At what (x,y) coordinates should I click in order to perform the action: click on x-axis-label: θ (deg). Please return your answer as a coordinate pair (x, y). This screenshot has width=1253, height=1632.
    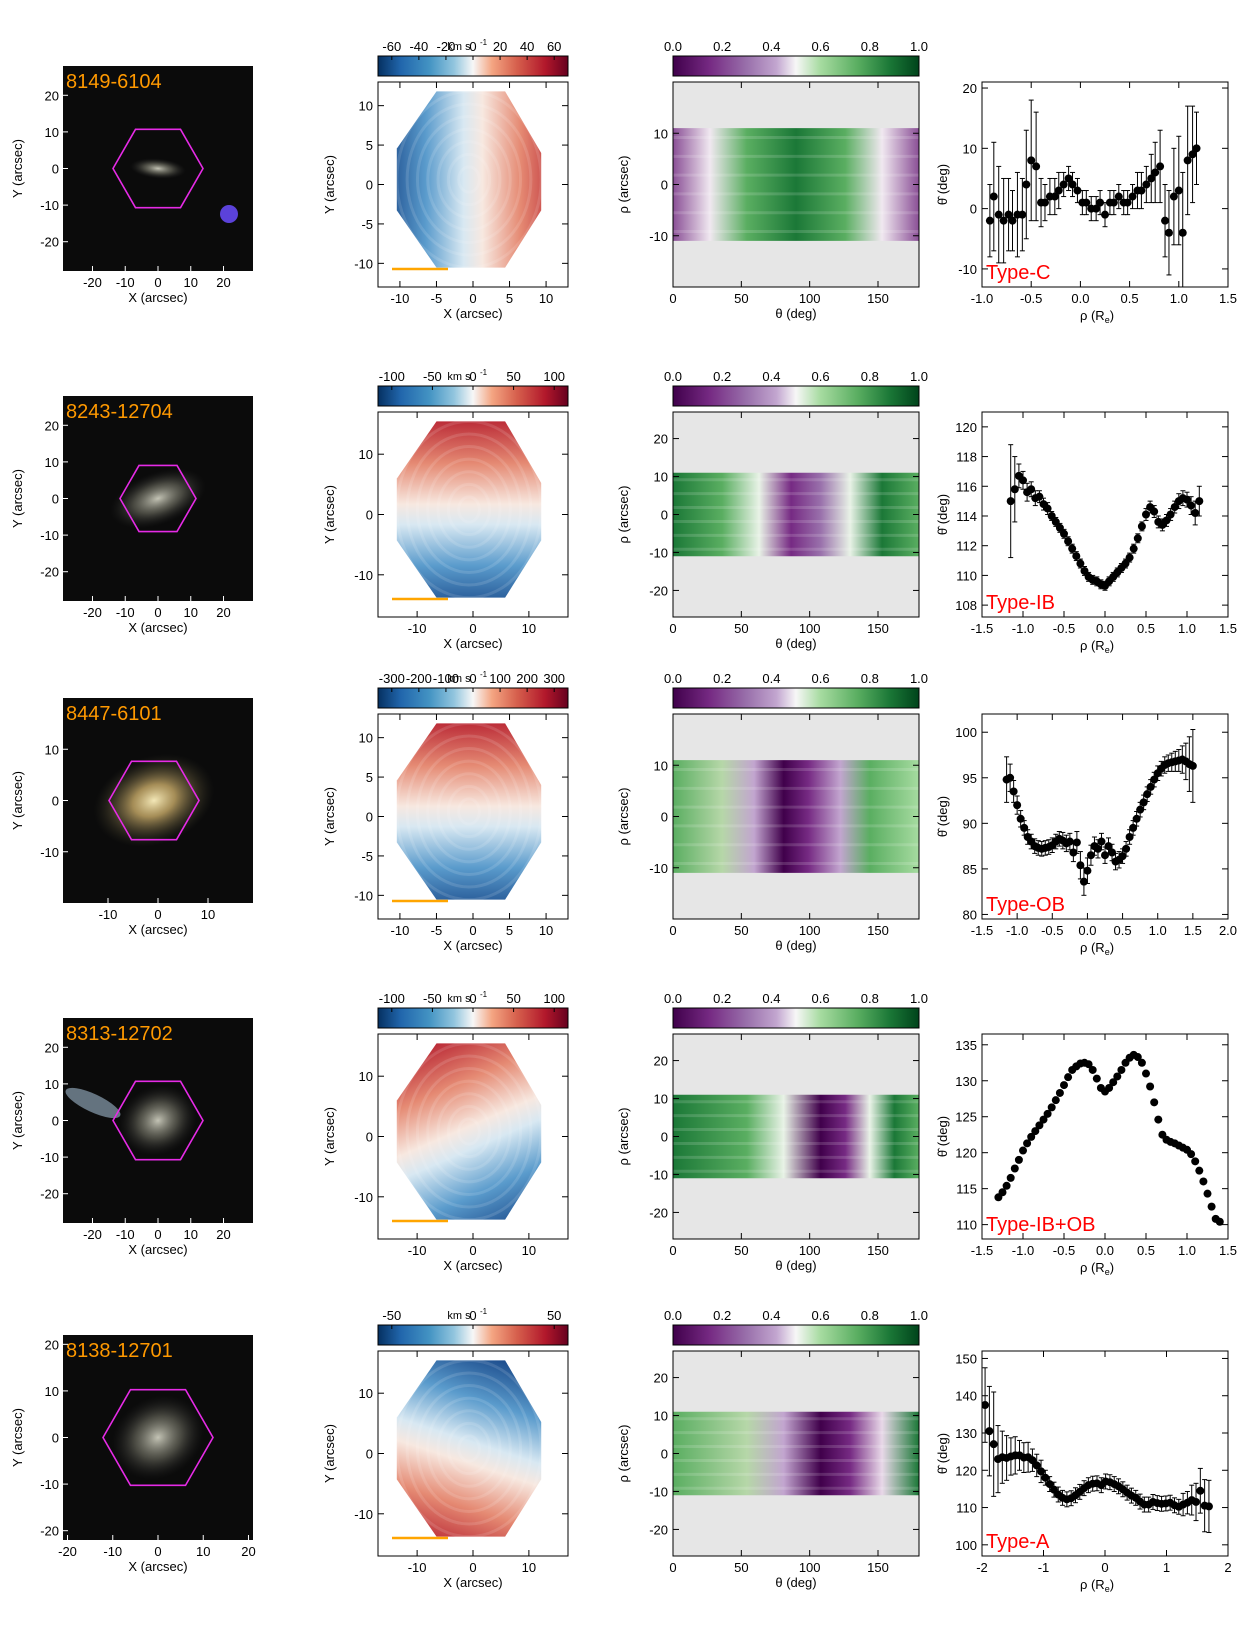
    Looking at the image, I should click on (795, 643).